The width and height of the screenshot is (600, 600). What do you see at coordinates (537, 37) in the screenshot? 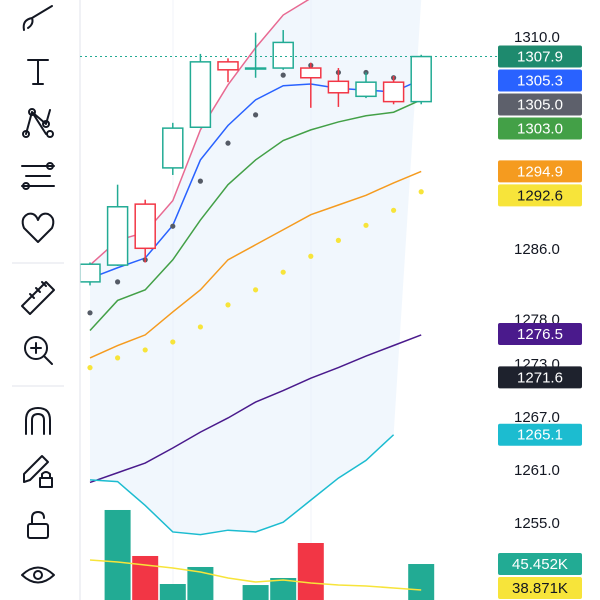
I see `y-tick-label: 1310.0` at bounding box center [537, 37].